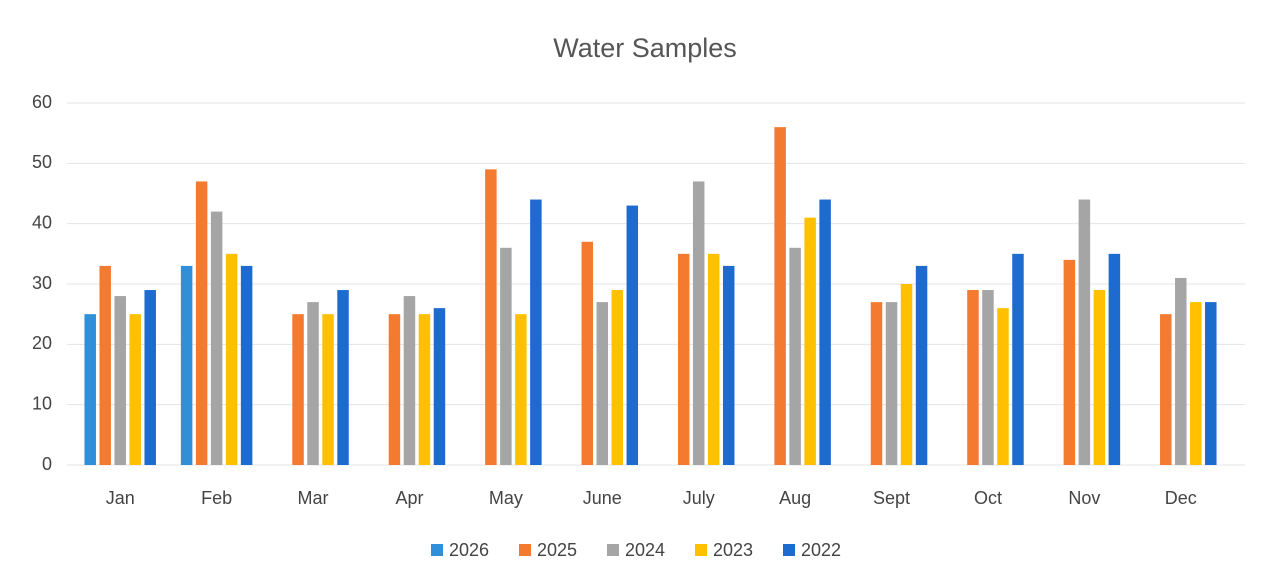  I want to click on y-tick-label: 0, so click(47, 464).